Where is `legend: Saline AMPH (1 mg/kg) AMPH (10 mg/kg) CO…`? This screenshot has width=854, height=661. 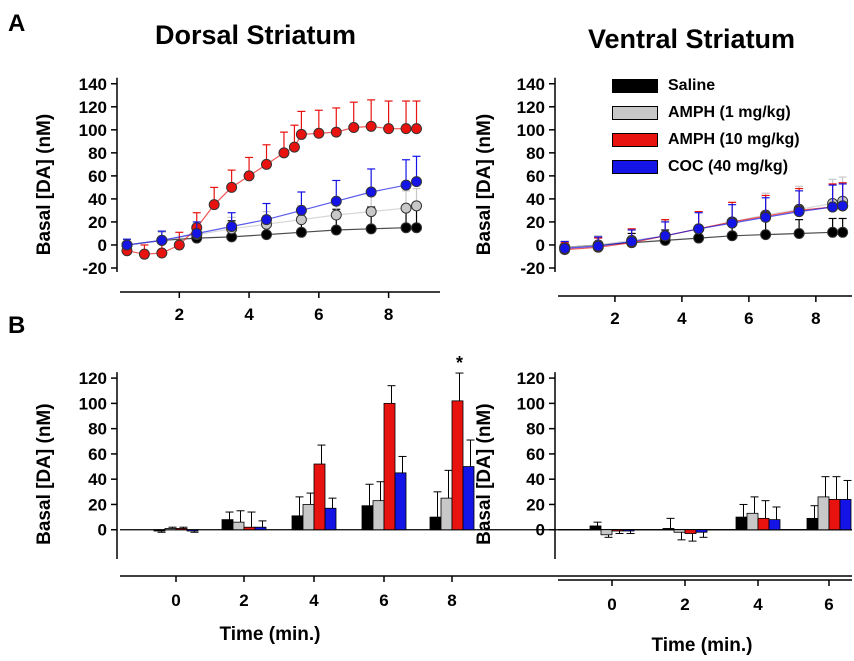 legend: Saline AMPH (1 mg/kg) AMPH (10 mg/kg) CO… is located at coordinates (706, 126).